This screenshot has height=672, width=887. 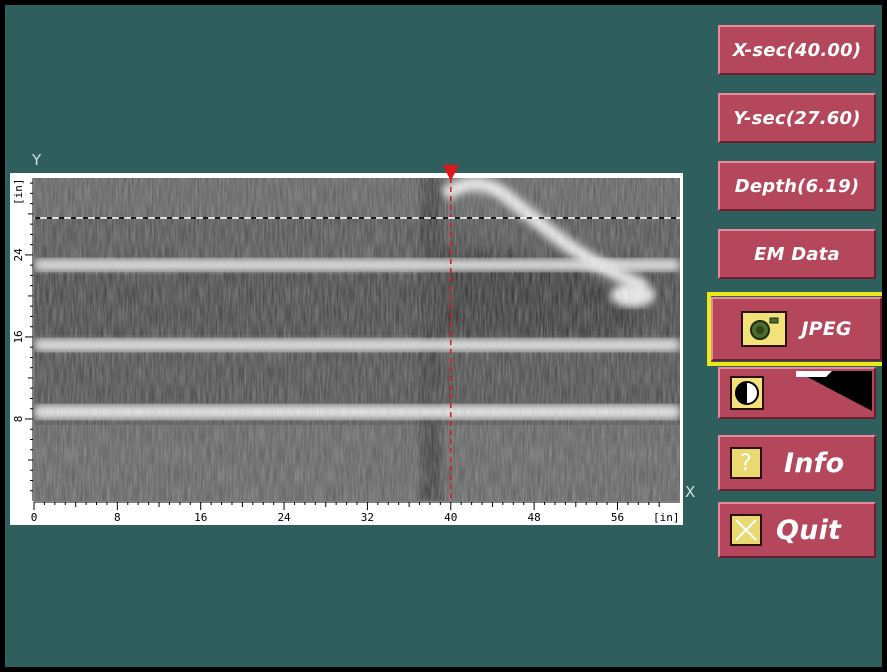 What do you see at coordinates (747, 393) in the screenshot?
I see `contrast-icon` at bounding box center [747, 393].